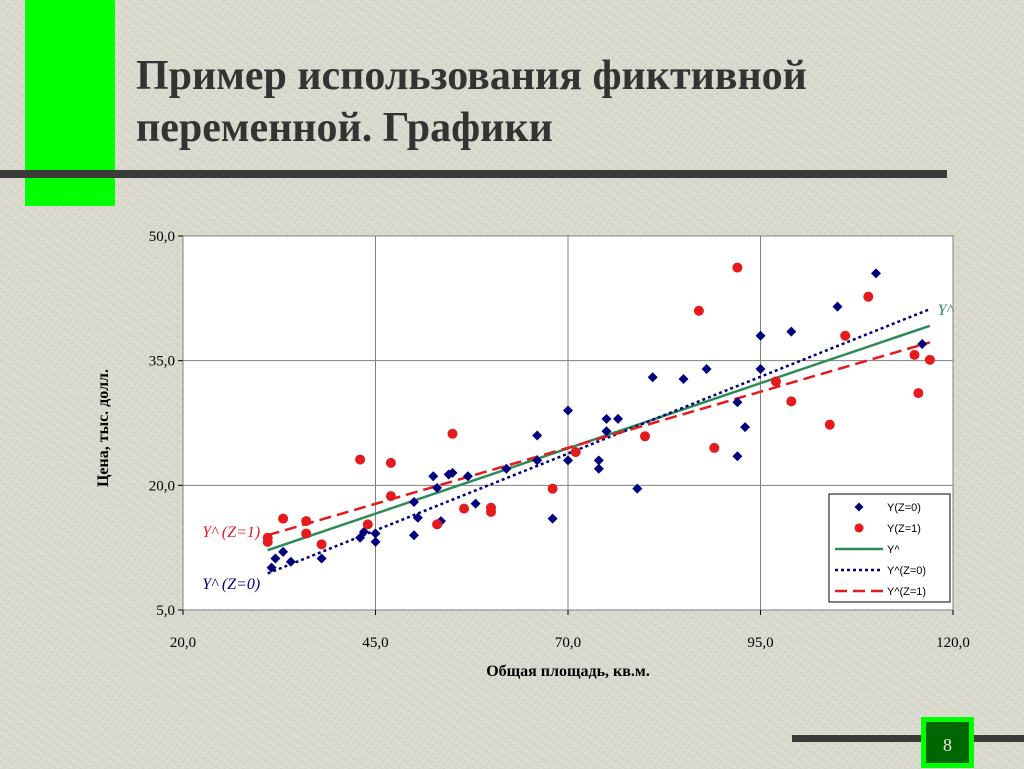 Image resolution: width=1024 pixels, height=769 pixels. What do you see at coordinates (231, 532) in the screenshot?
I see `line-annotation: Y^ (Z=1)` at bounding box center [231, 532].